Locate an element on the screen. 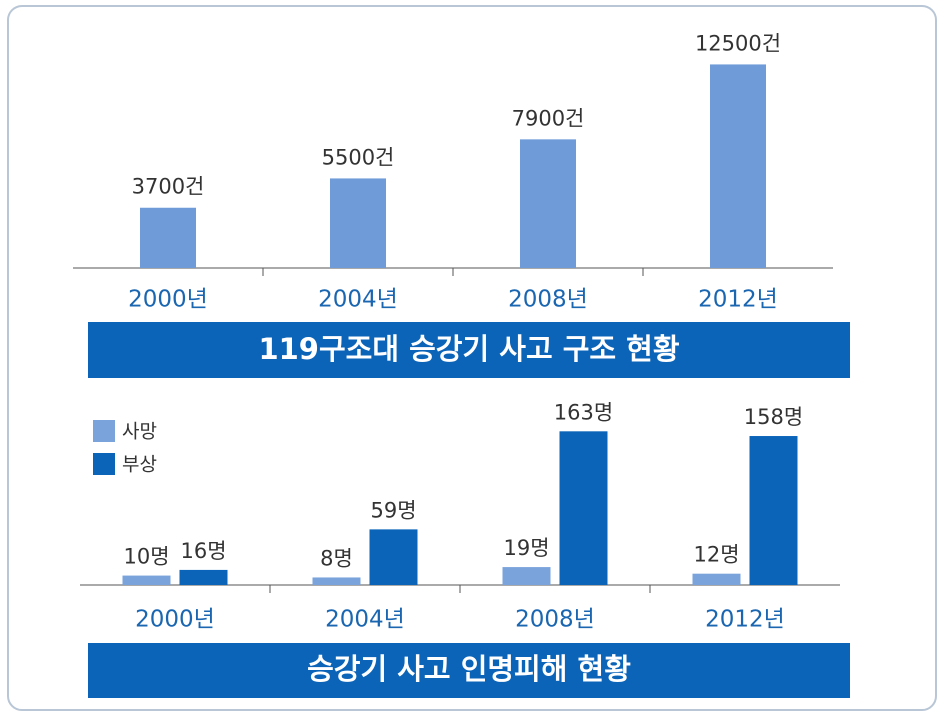 The image size is (945, 717). chart-title: 승강기 사고 인명피해 현황 is located at coordinates (469, 669).